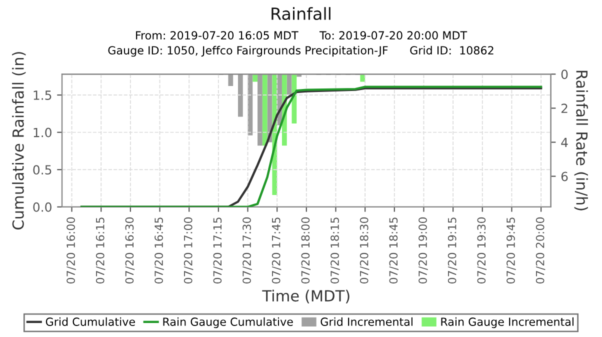 The width and height of the screenshot is (602, 337). What do you see at coordinates (43, 133) in the screenshot?
I see `y-tick-label: 1.0` at bounding box center [43, 133].